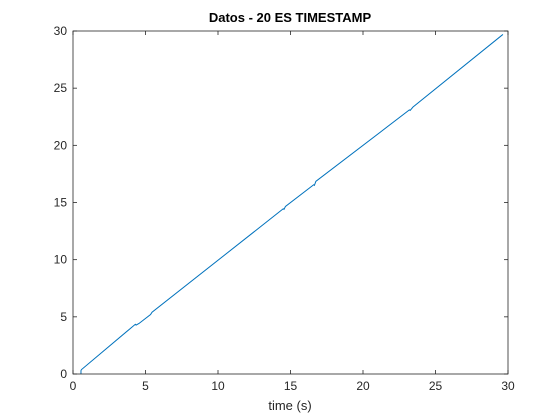 The width and height of the screenshot is (560, 420). I want to click on x-tick-label: 15, so click(291, 386).